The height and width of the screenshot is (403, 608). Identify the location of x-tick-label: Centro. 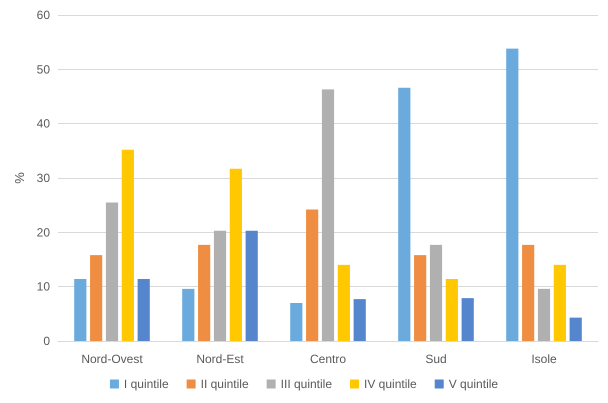
(328, 359).